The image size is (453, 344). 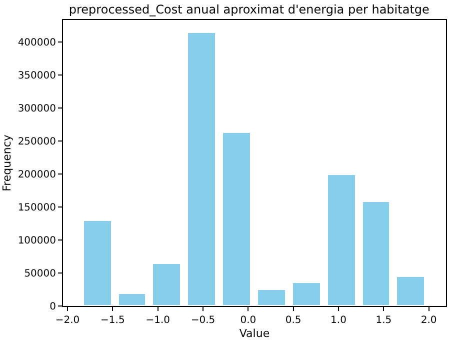 What do you see at coordinates (37, 76) in the screenshot?
I see `y-tick-label: 350000` at bounding box center [37, 76].